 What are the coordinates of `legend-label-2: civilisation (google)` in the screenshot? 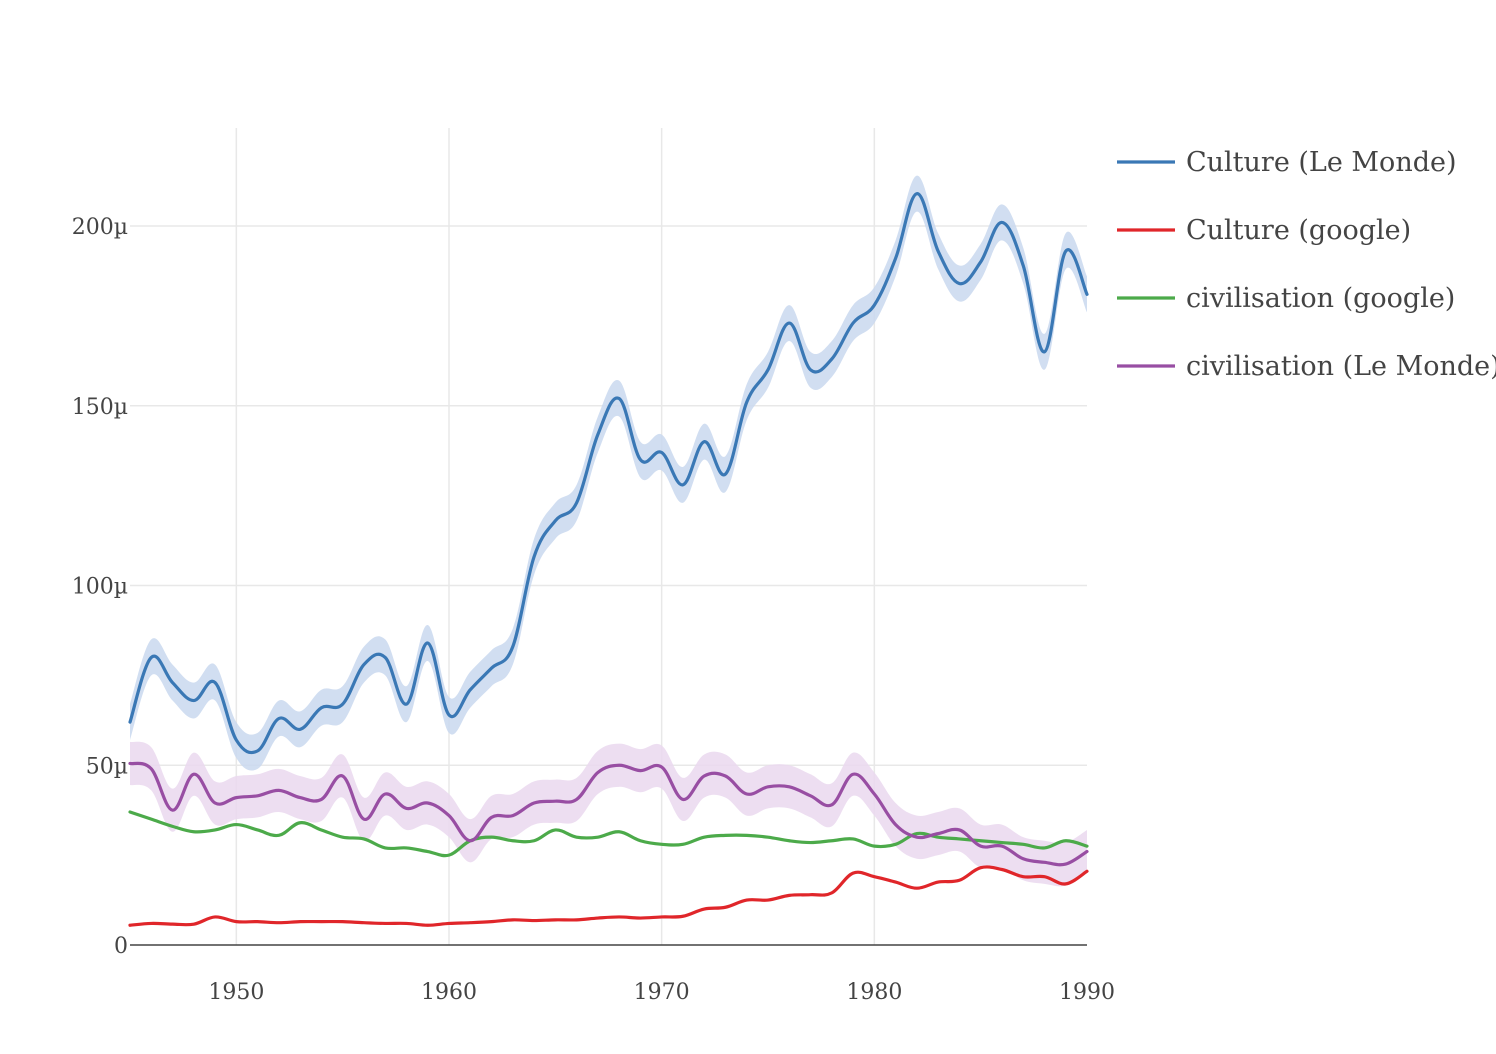 It's located at (1320, 298).